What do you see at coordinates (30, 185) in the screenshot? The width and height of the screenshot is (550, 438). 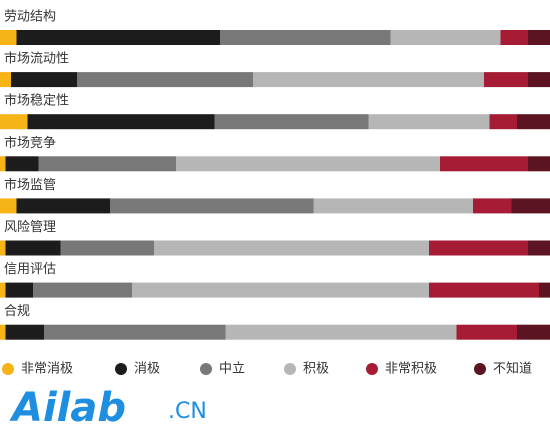 I see `category-label: 市场监管` at bounding box center [30, 185].